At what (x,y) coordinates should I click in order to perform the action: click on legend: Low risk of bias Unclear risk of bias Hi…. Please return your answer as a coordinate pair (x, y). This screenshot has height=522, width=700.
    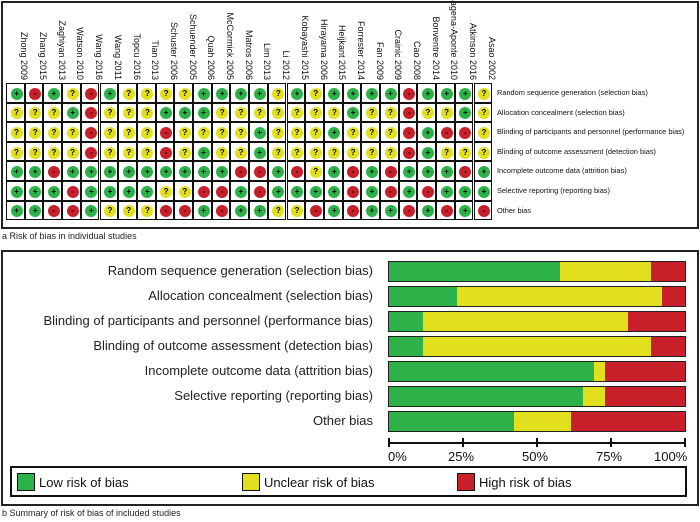
    Looking at the image, I should click on (348, 481).